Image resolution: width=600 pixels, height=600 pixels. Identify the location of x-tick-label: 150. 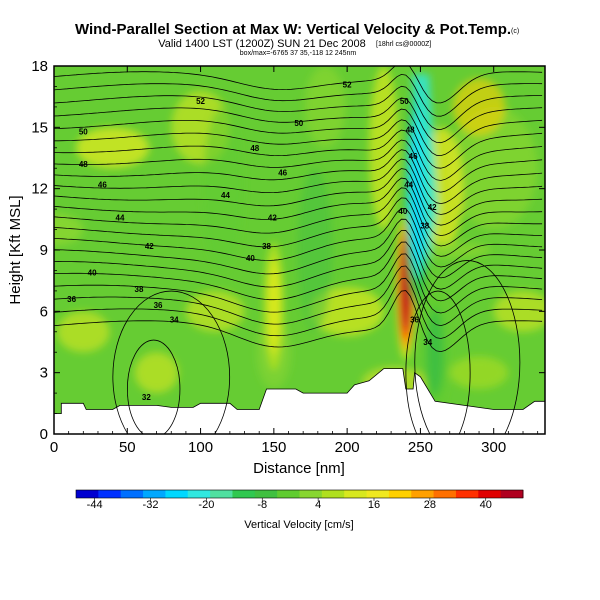
(273, 447).